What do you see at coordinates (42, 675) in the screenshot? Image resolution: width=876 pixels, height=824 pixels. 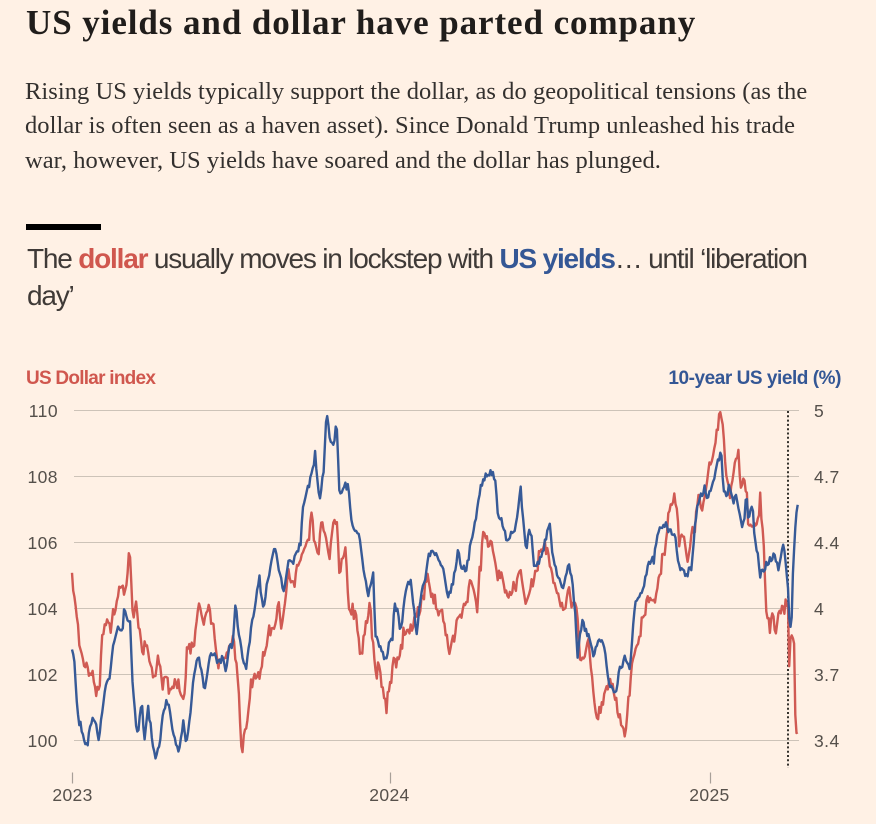 I see `svg-text: 102` at bounding box center [42, 675].